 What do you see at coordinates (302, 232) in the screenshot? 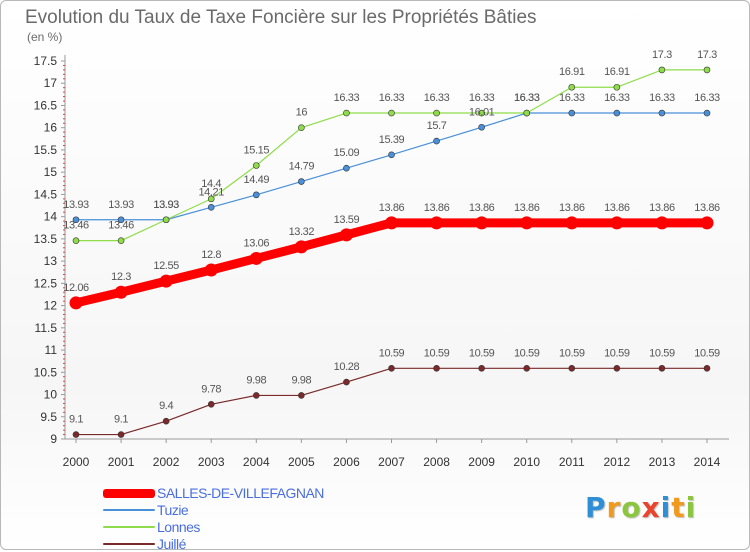
I see `data-label: 13.32` at bounding box center [302, 232].